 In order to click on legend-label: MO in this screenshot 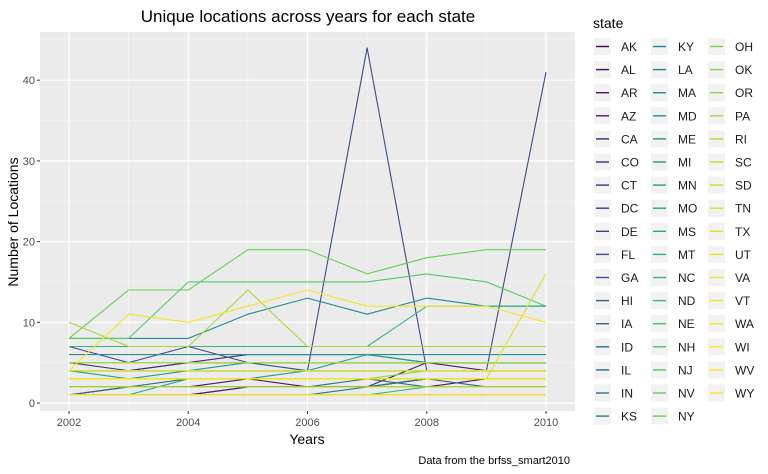, I will do `click(687, 209)`.